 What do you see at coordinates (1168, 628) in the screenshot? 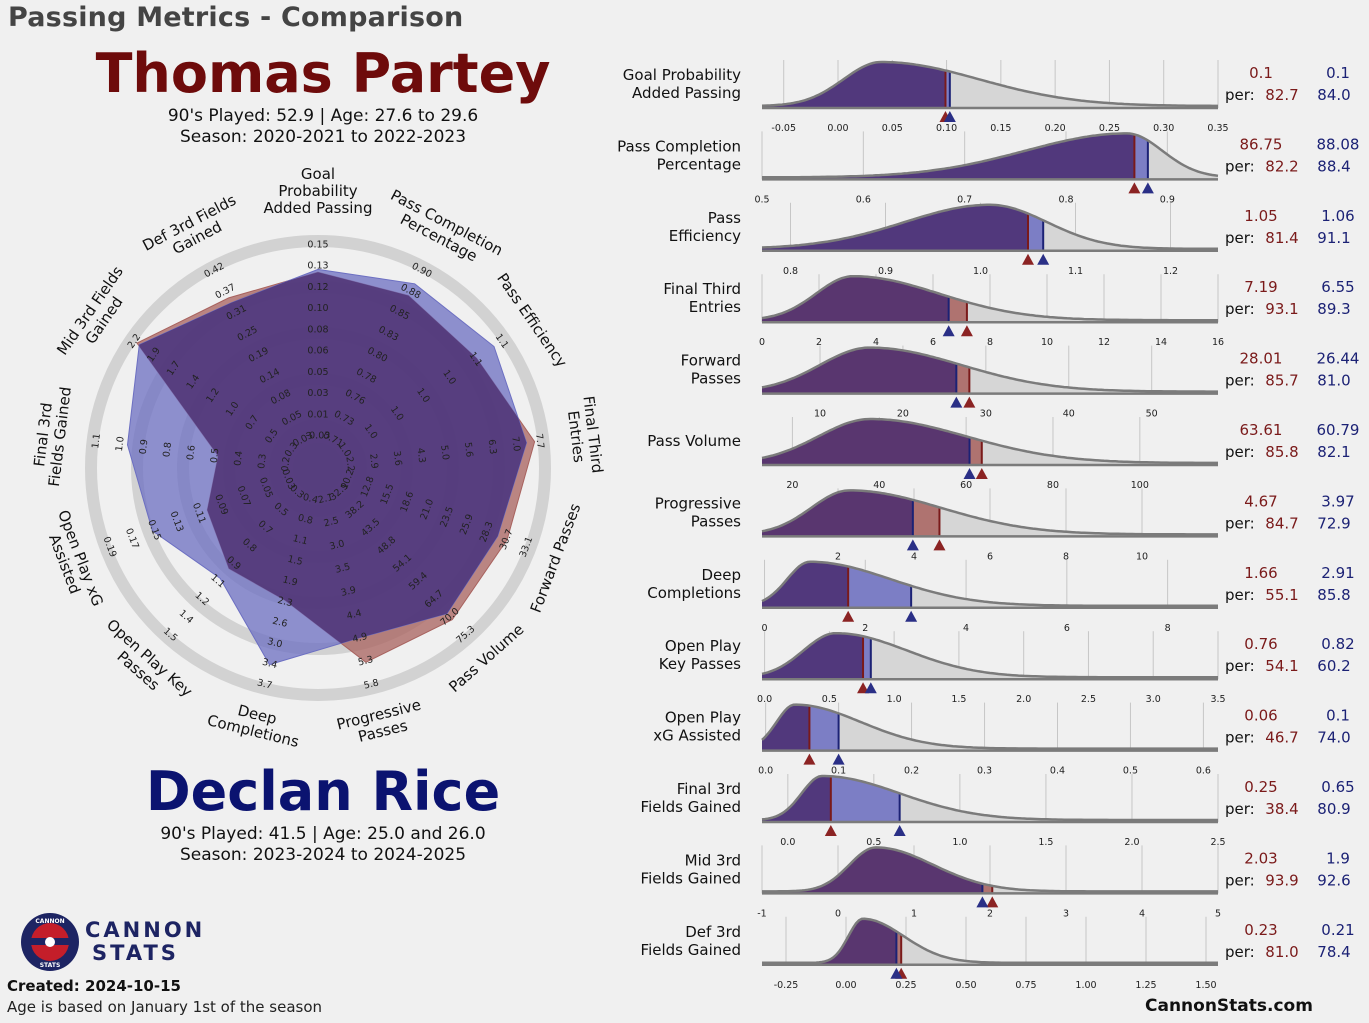
I see `dist-tick-label: 8` at bounding box center [1168, 628].